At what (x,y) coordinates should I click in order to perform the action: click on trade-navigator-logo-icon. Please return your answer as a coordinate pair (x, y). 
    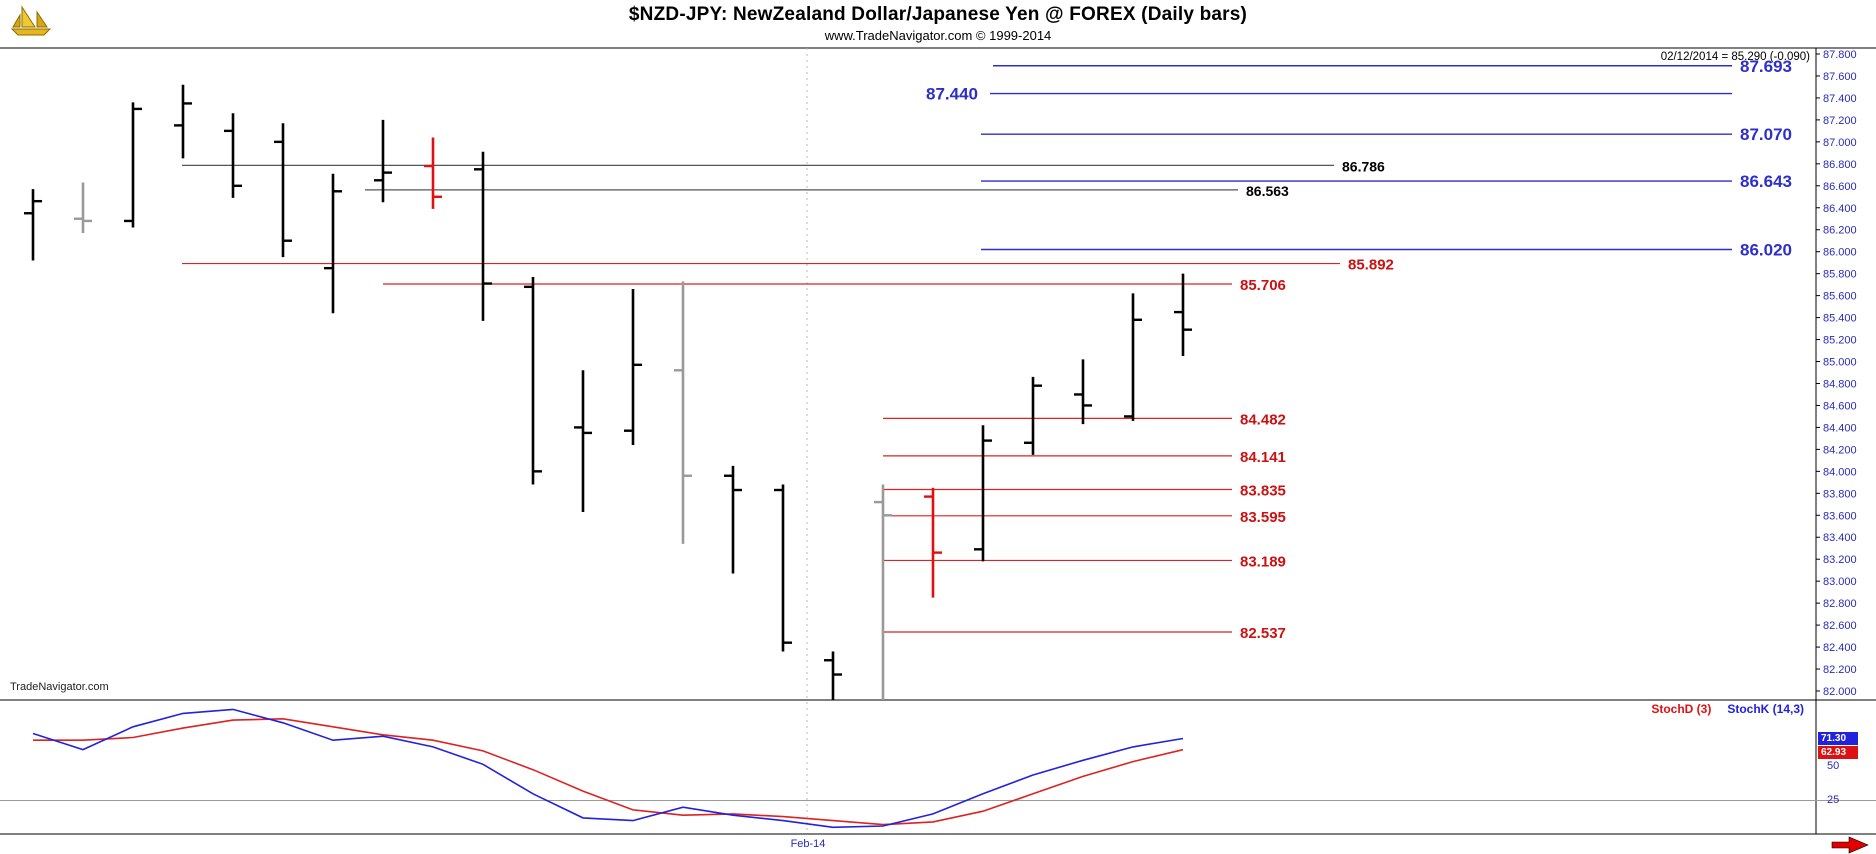
    Looking at the image, I should click on (31, 20).